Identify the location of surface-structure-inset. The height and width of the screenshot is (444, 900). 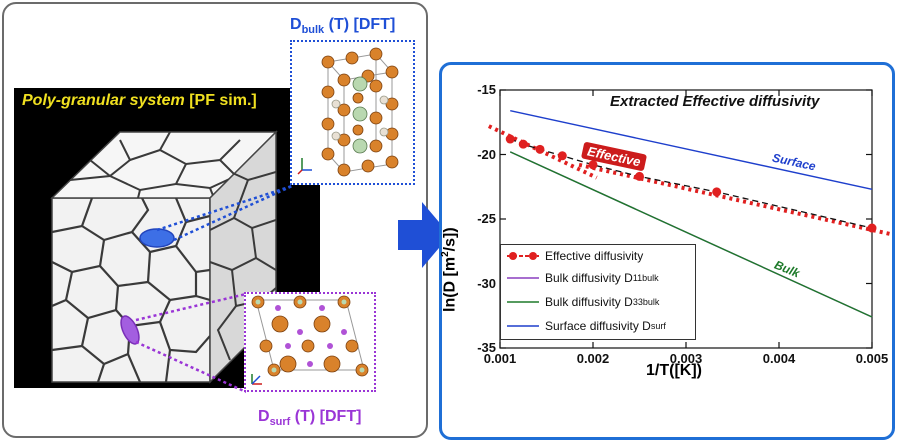
(310, 342).